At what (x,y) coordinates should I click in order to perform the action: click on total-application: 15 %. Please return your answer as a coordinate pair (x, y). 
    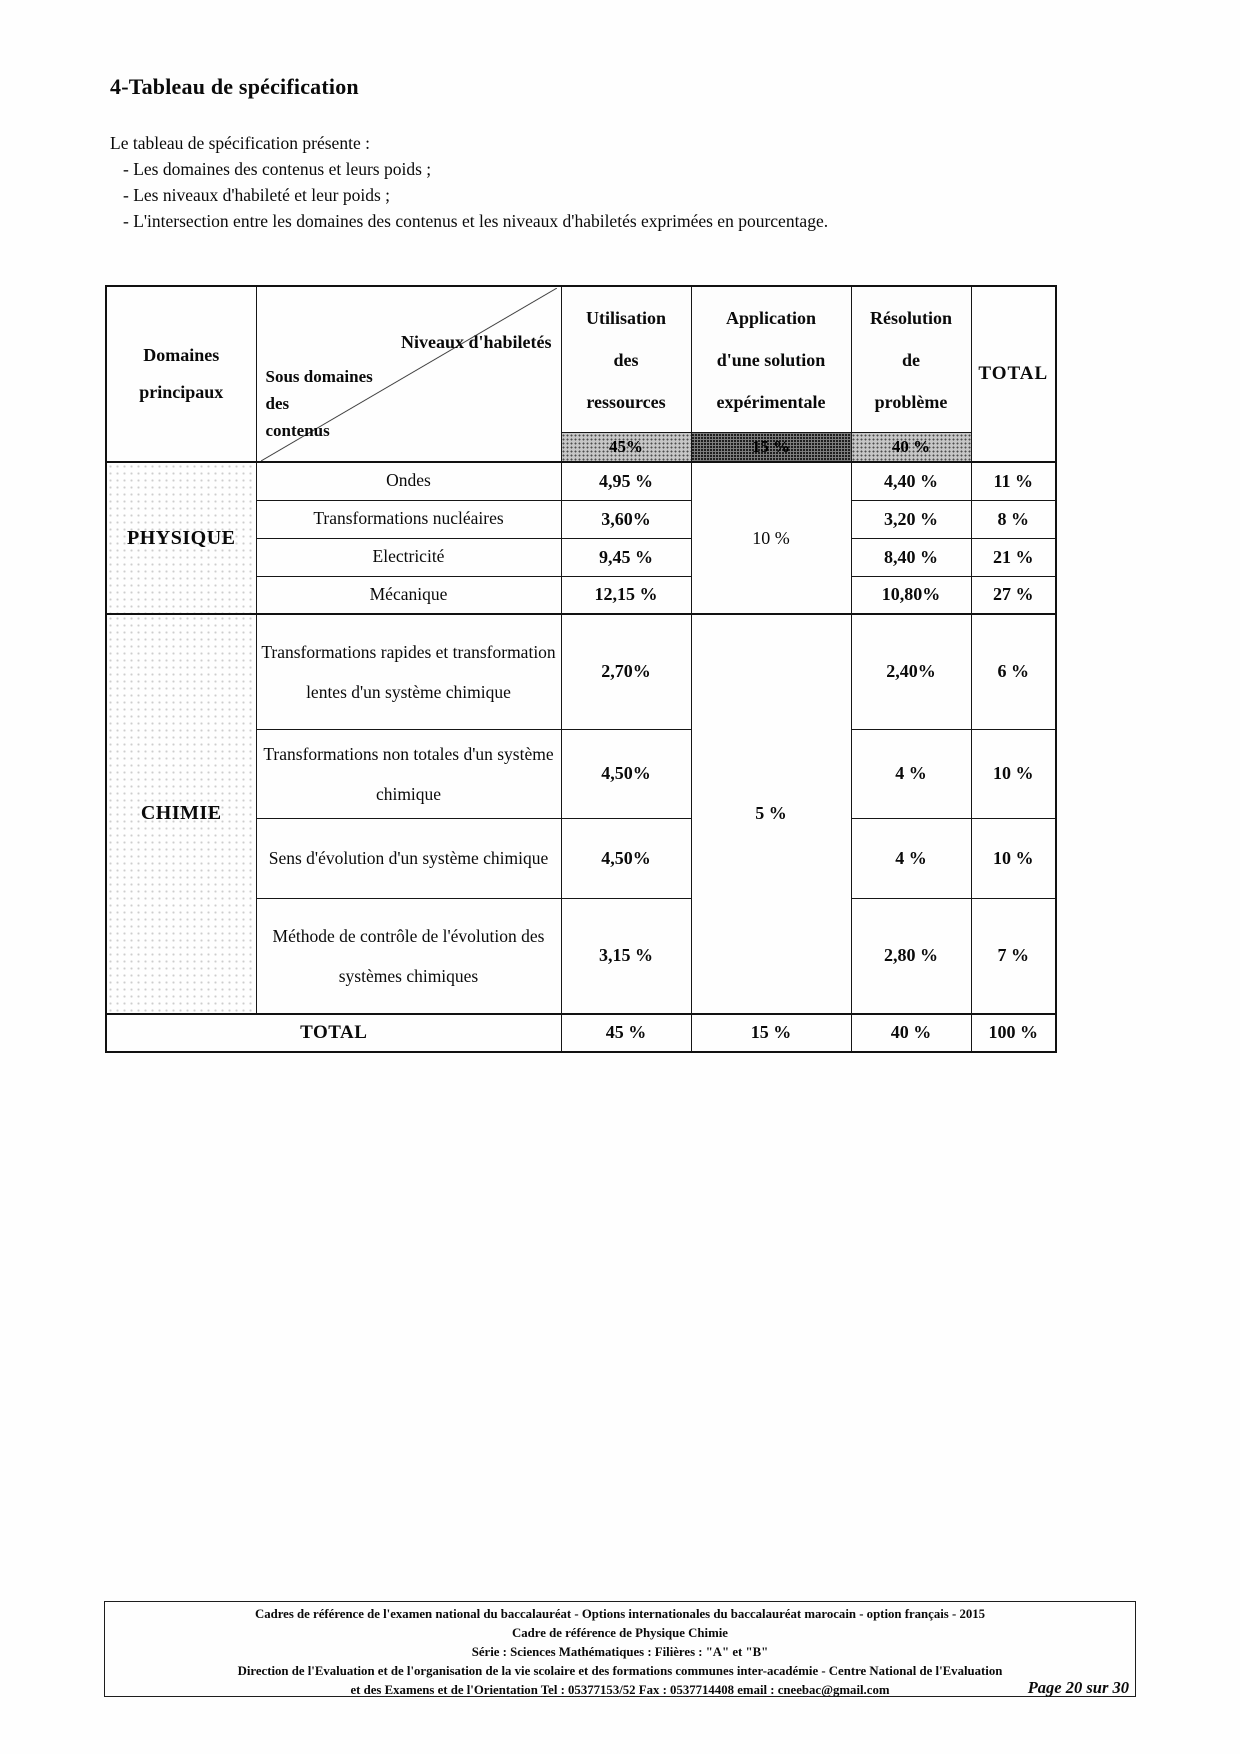
    Looking at the image, I should click on (771, 1032).